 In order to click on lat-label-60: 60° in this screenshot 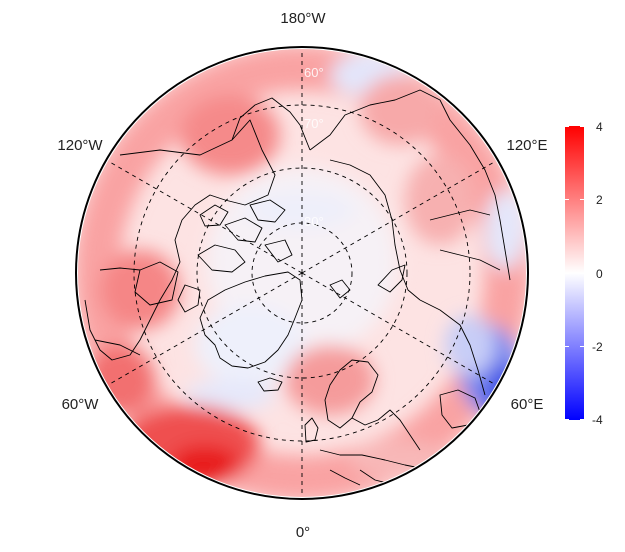, I will do `click(314, 72)`.